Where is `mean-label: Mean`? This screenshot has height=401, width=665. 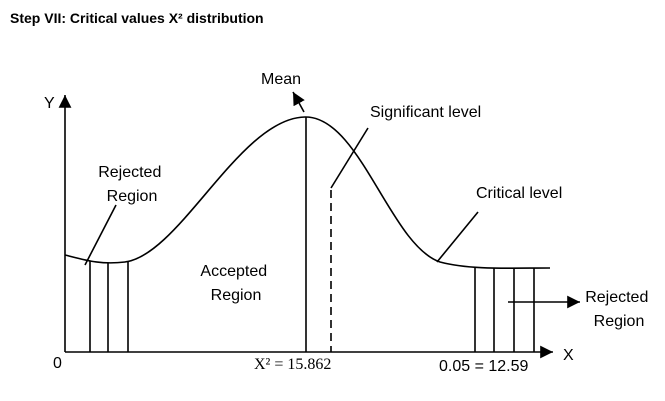 mean-label: Mean is located at coordinates (281, 79).